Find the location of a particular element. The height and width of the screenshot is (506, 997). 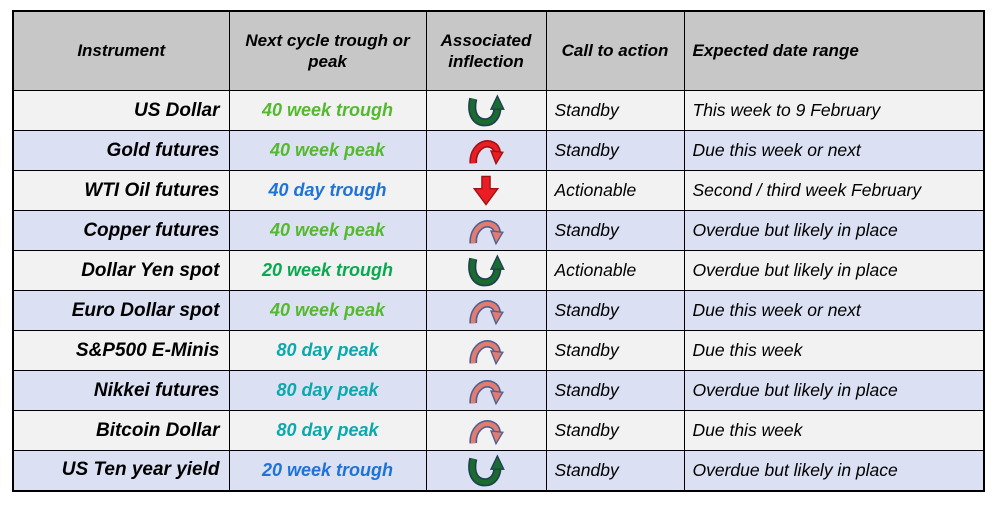

date-range-label: This week to 9 February is located at coordinates (786, 110).